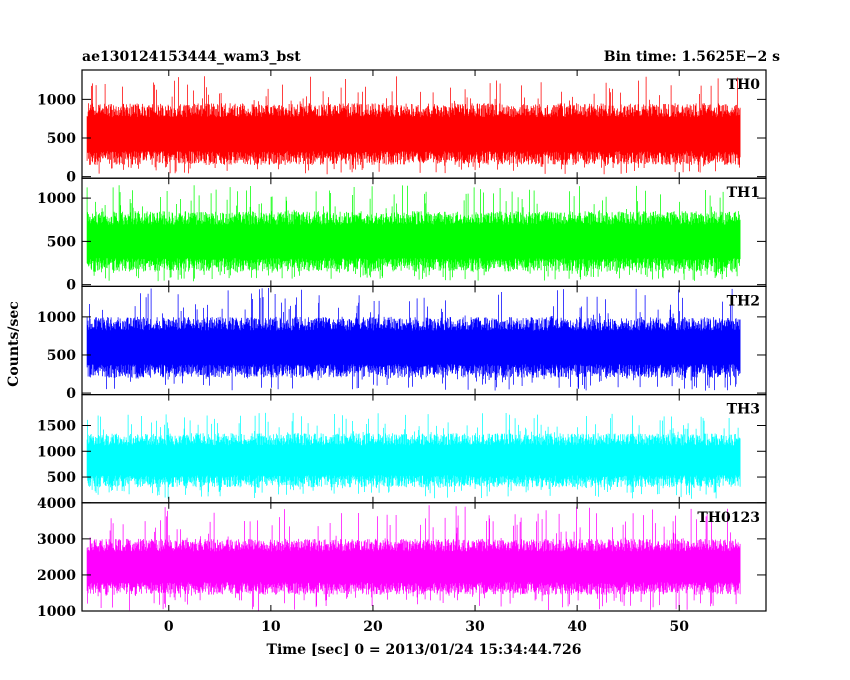  I want to click on series-trace-th3, so click(413, 455).